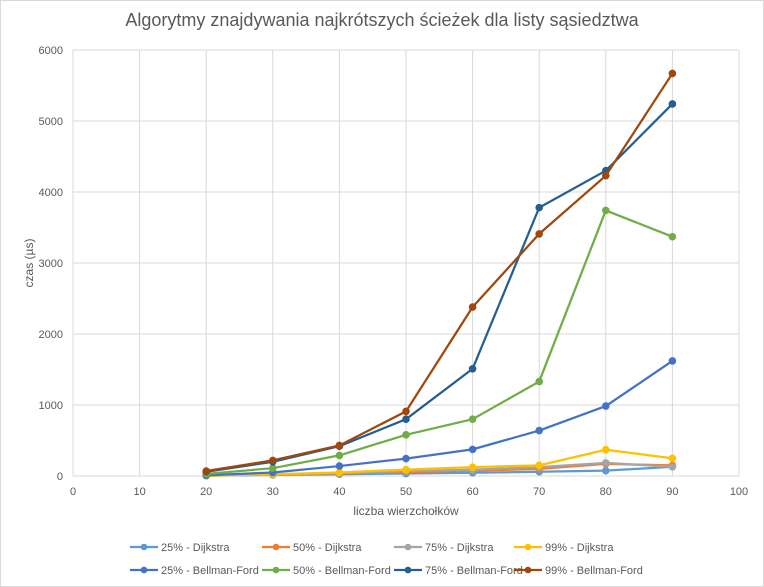  What do you see at coordinates (60, 477) in the screenshot?
I see `y-tick-label: 0` at bounding box center [60, 477].